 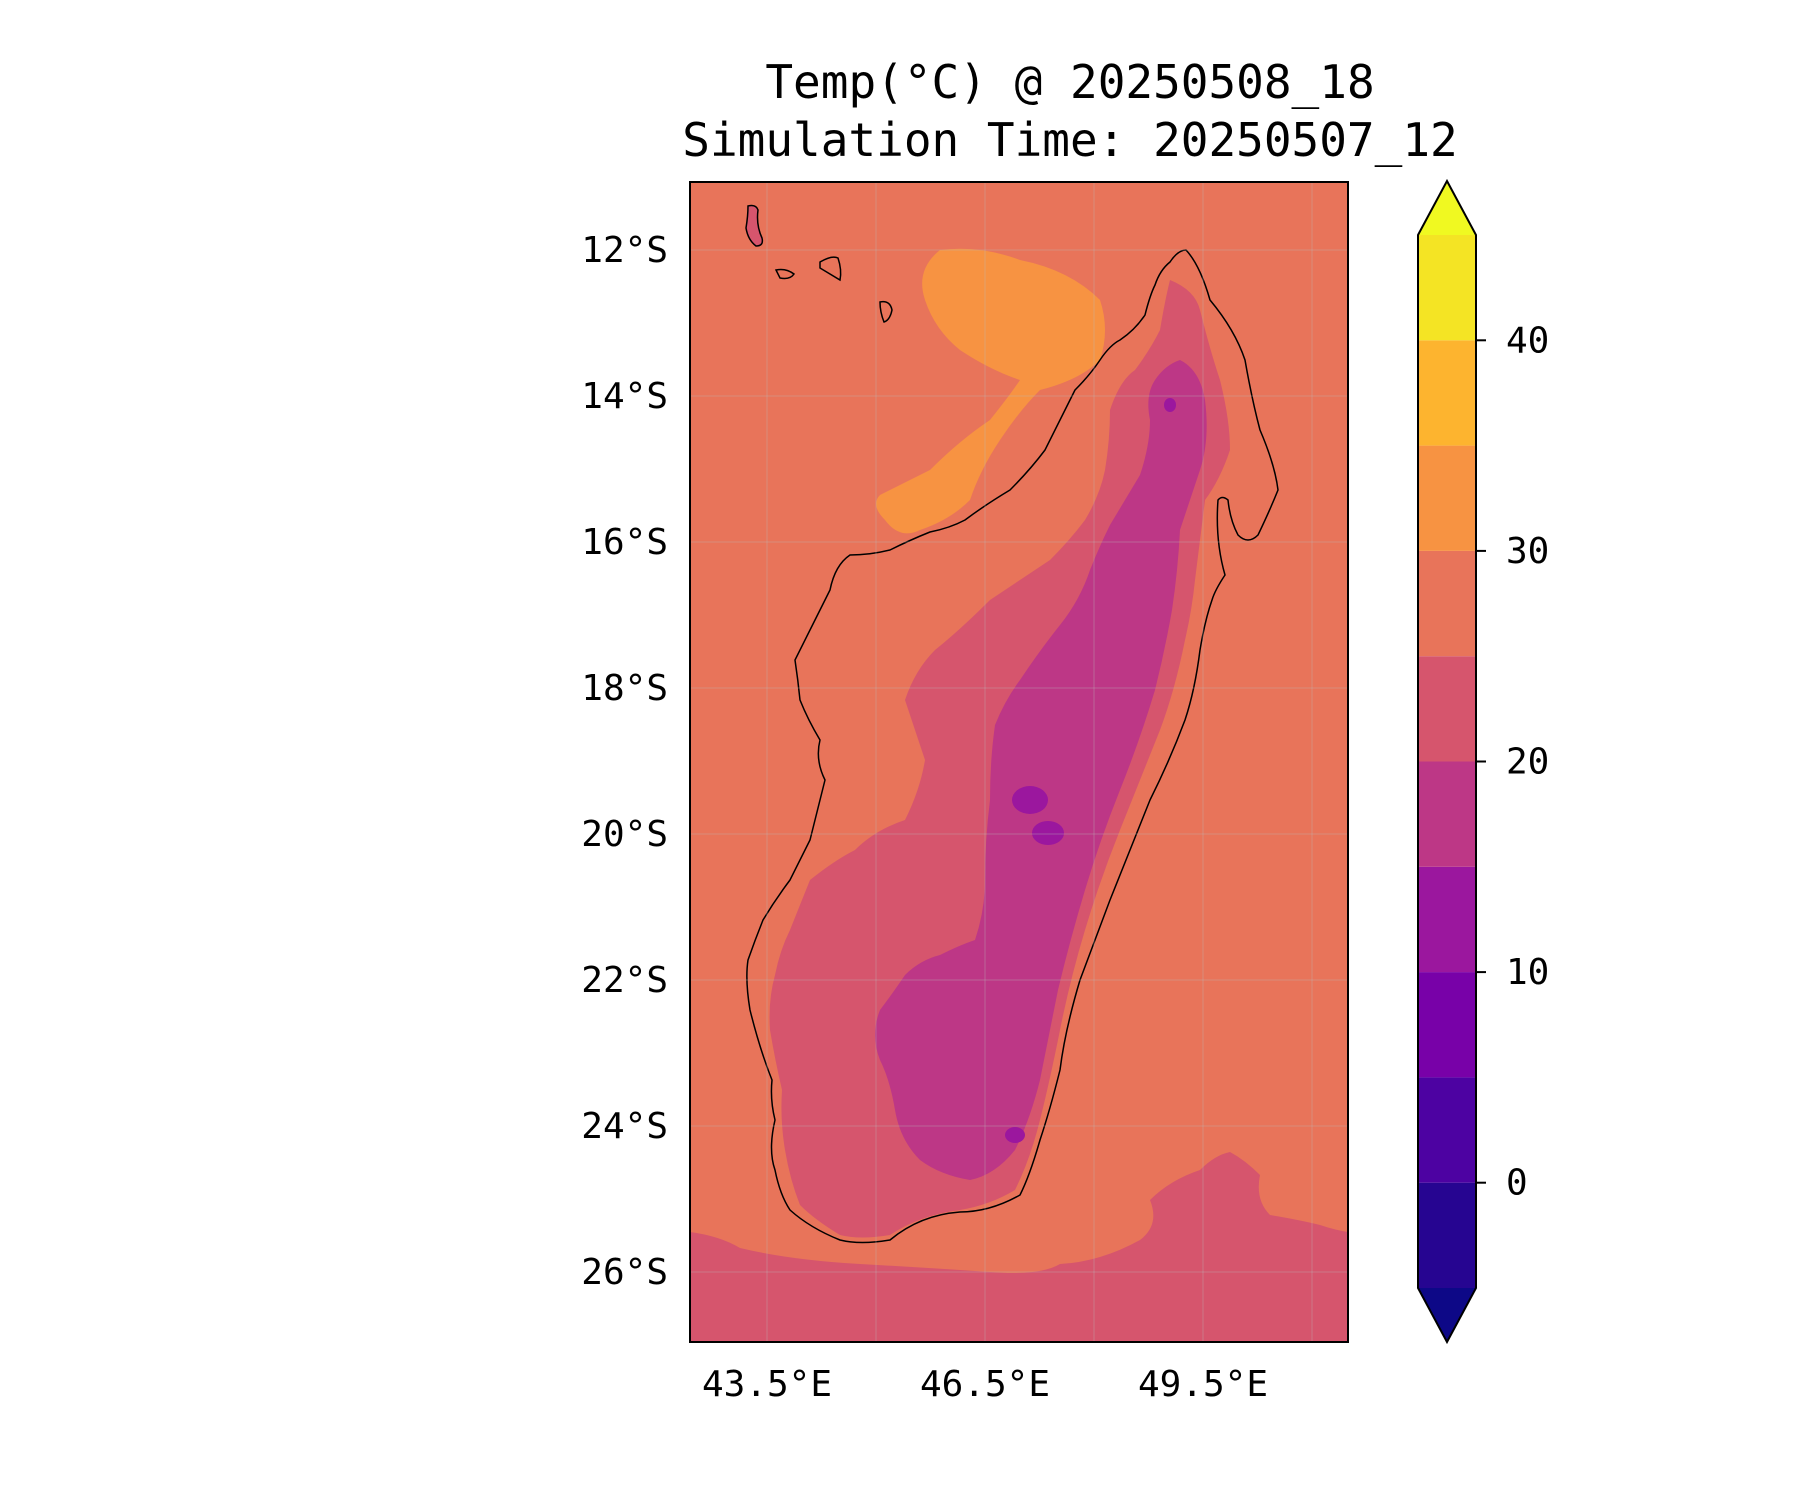 I want to click on lon-tick-43-5e: 43.5°E, so click(x=767, y=1384).